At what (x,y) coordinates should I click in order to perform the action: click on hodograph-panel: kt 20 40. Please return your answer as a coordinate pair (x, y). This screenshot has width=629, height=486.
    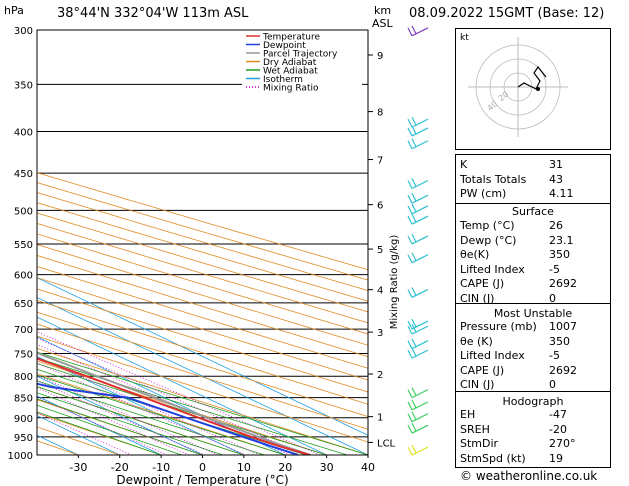
    Looking at the image, I should click on (533, 89).